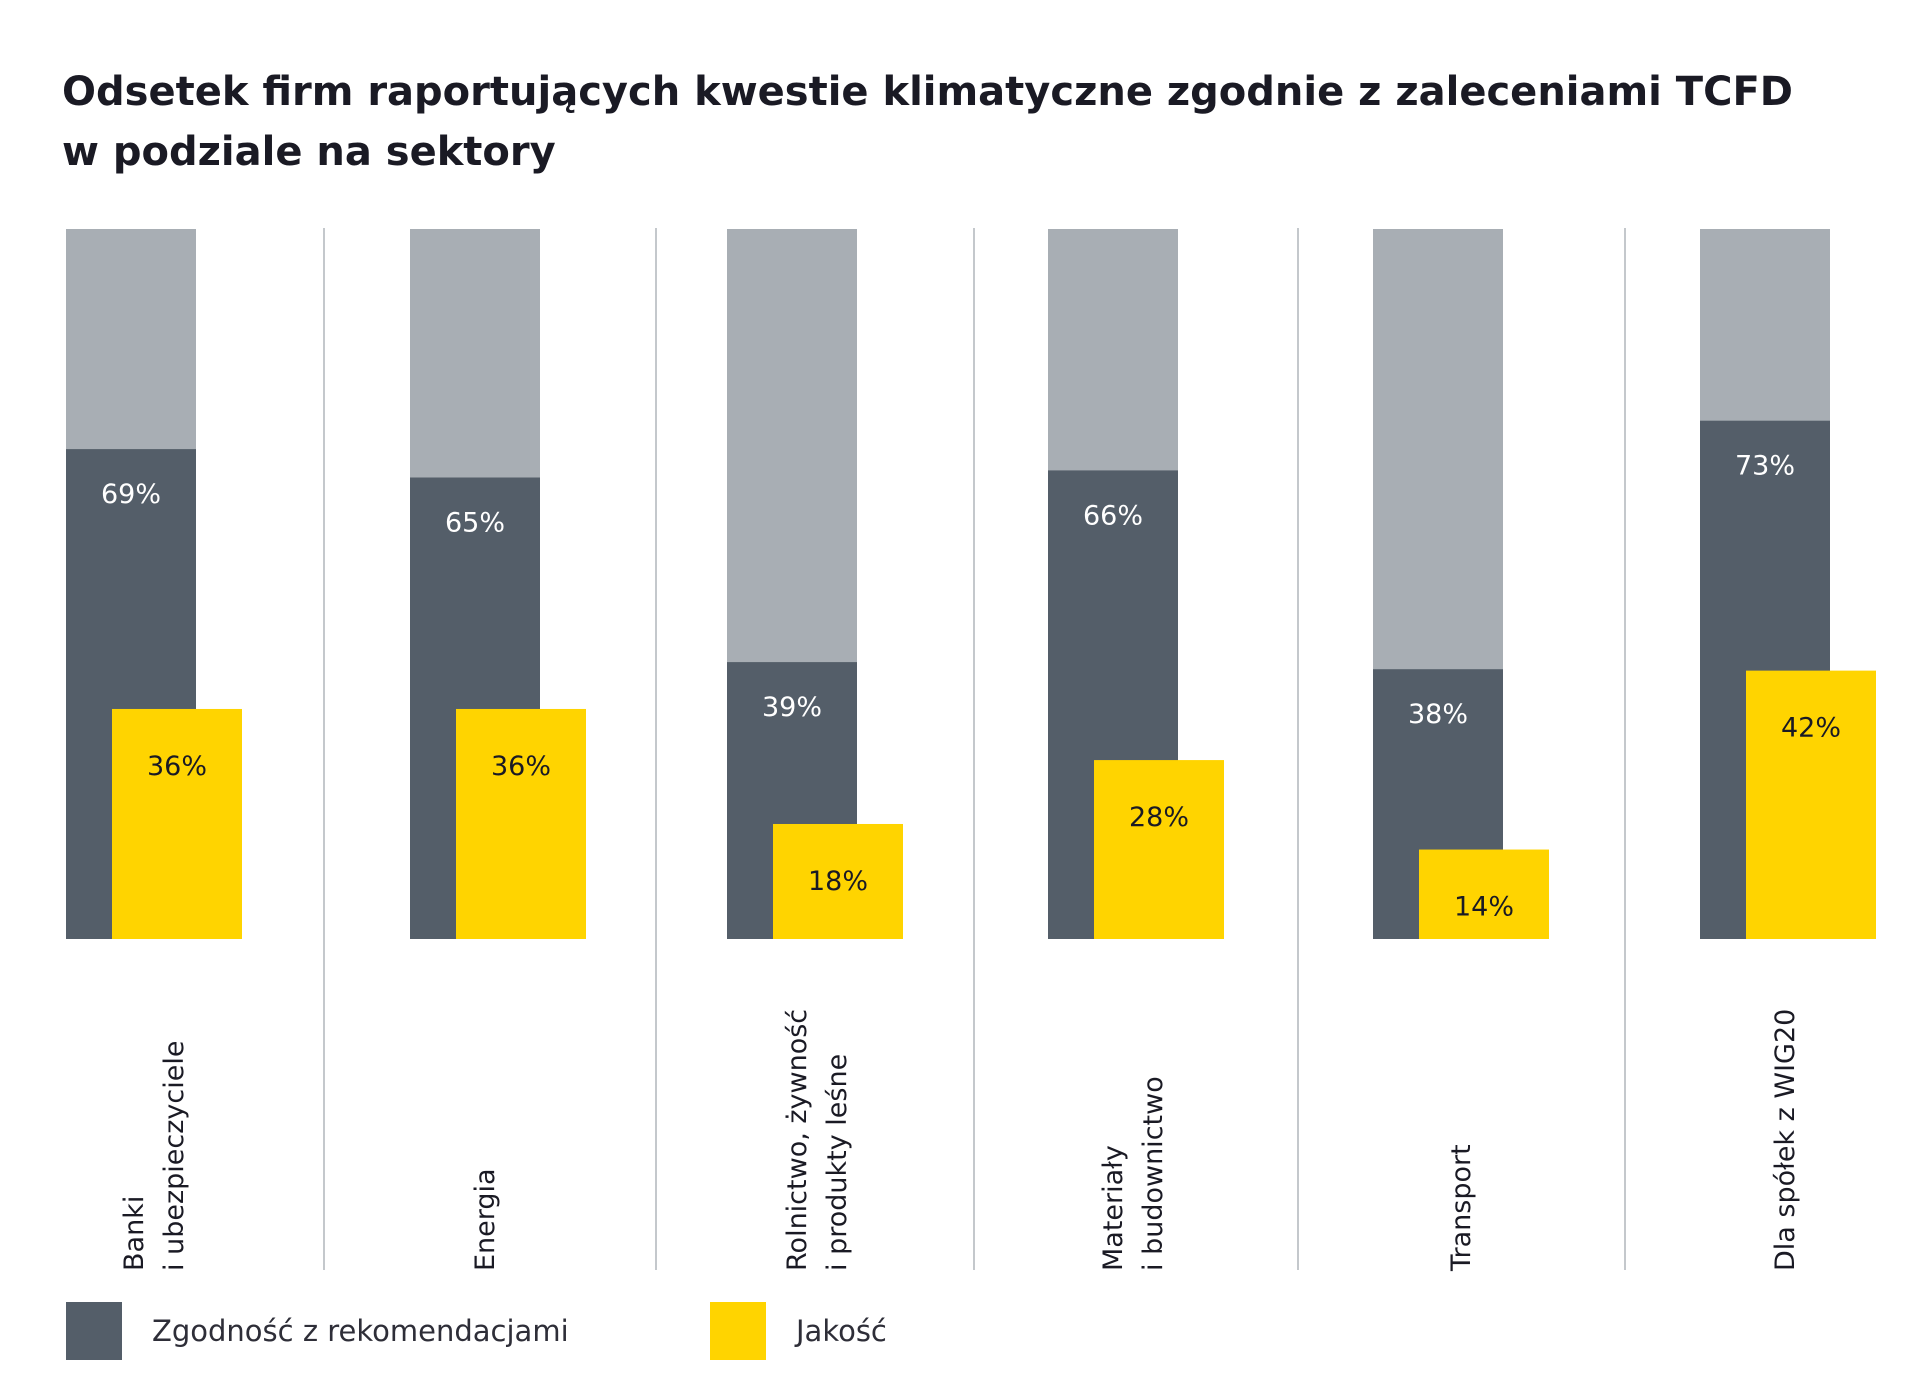  What do you see at coordinates (1461, 1207) in the screenshot?
I see `category-label-line: Transport` at bounding box center [1461, 1207].